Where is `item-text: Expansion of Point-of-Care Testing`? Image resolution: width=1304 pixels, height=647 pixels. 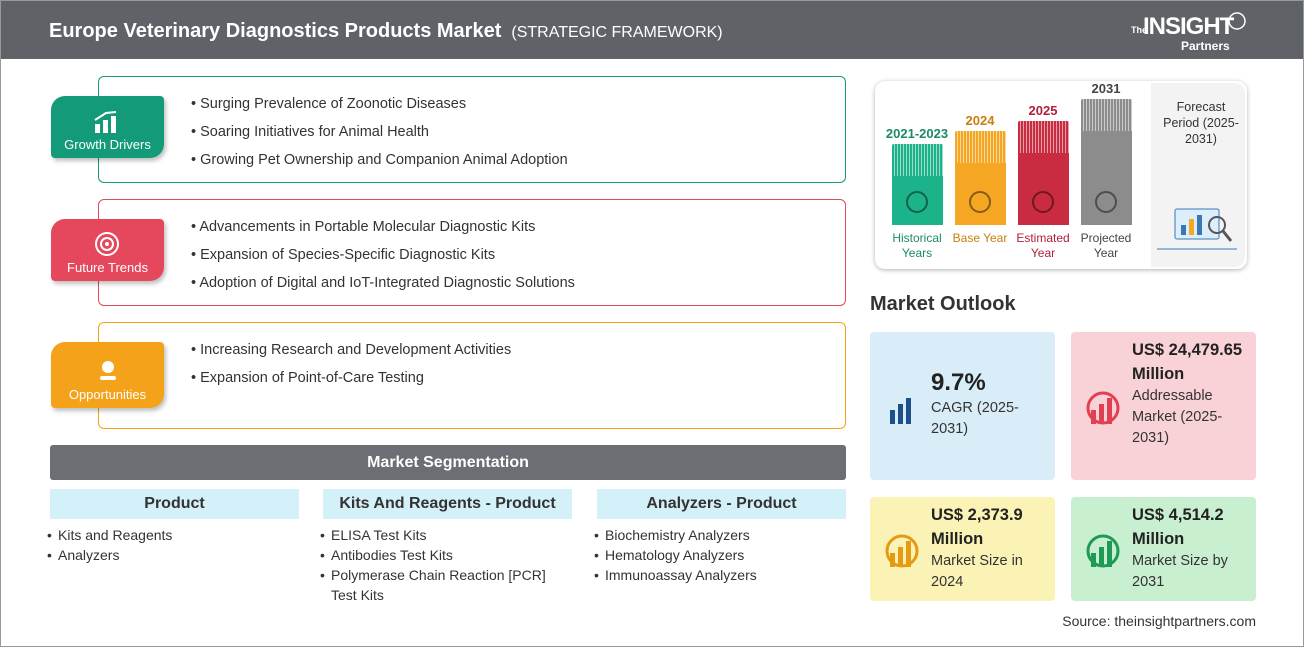 item-text: Expansion of Point-of-Care Testing is located at coordinates (312, 378).